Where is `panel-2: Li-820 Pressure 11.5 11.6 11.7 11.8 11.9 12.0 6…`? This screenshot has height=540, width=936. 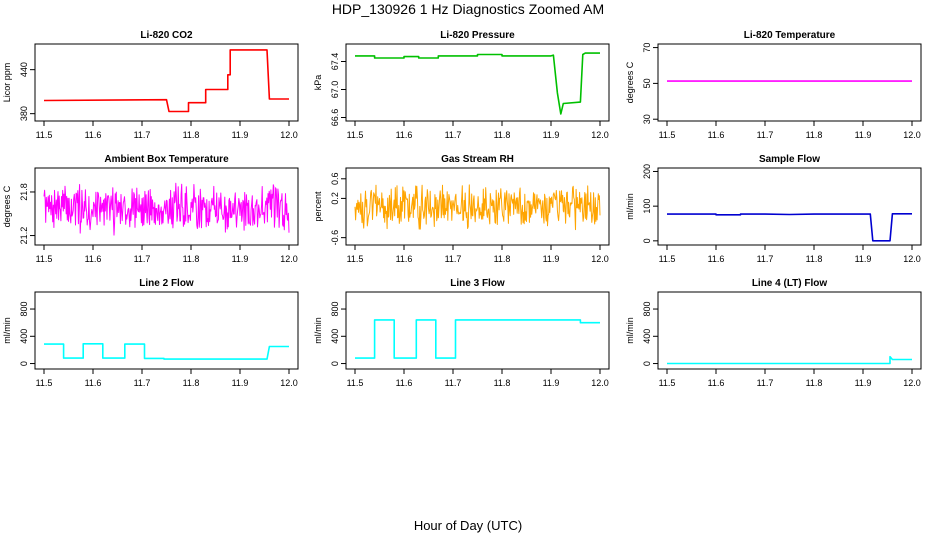 panel-2: Li-820 Pressure 11.5 11.6 11.7 11.8 11.9 12.0 6… is located at coordinates (461, 85).